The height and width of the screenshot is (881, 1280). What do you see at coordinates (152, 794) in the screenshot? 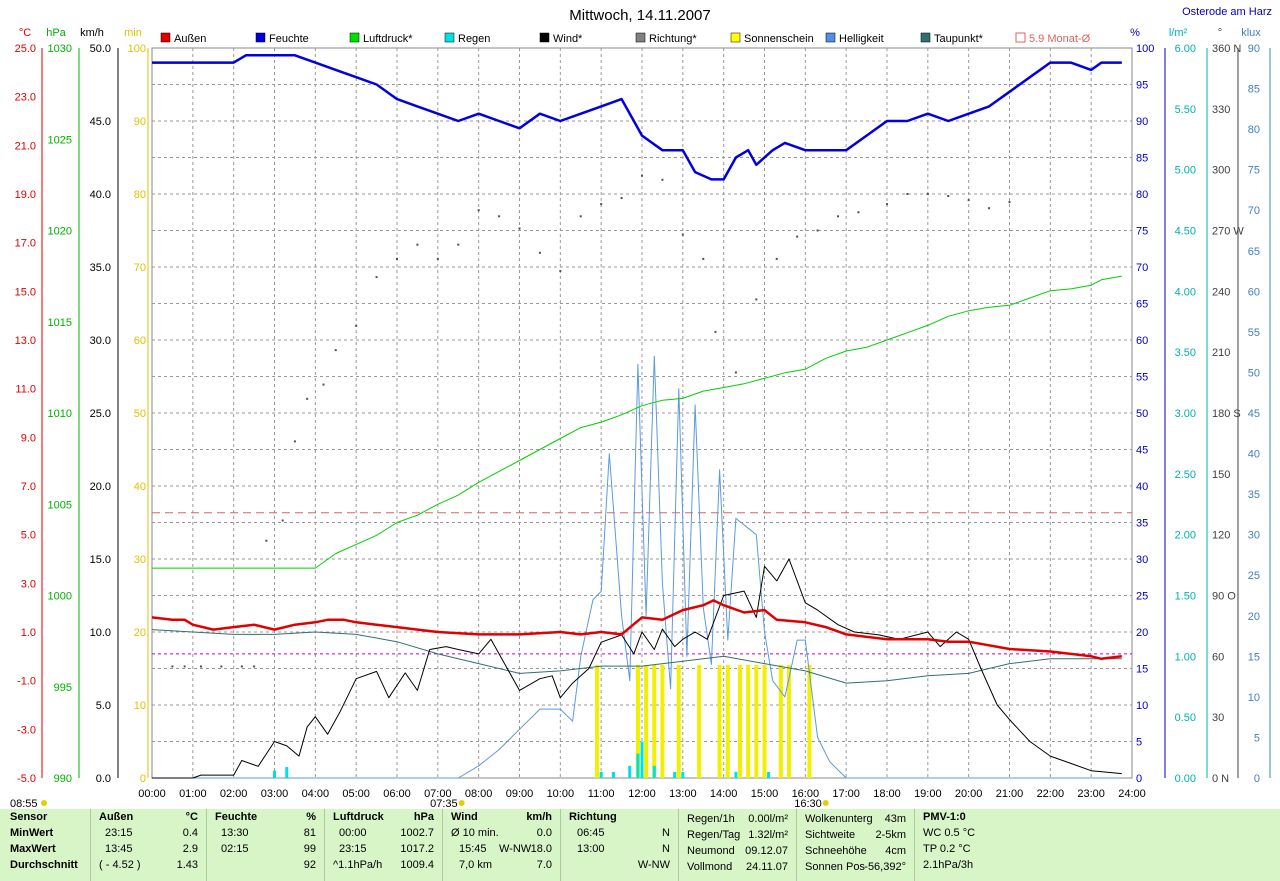
I see `x-tick-label: 00:00` at bounding box center [152, 794].